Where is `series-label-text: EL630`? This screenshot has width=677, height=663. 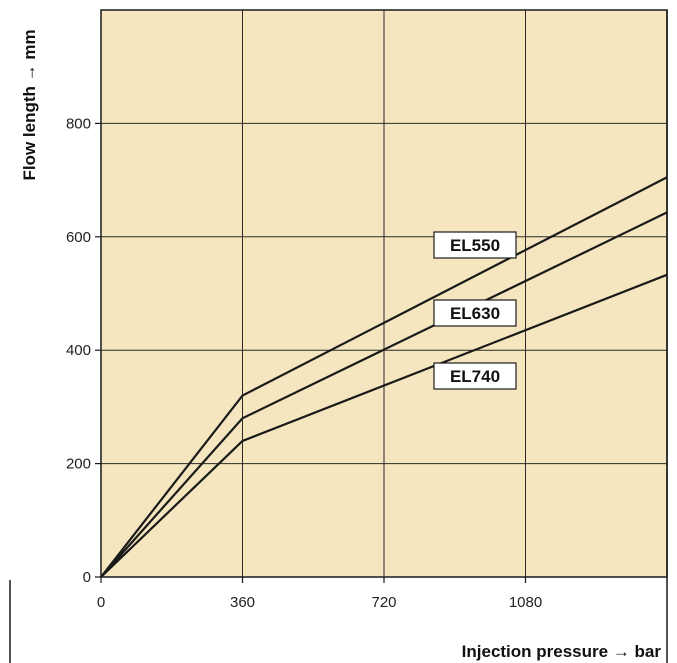
series-label-text: EL630 is located at coordinates (475, 313).